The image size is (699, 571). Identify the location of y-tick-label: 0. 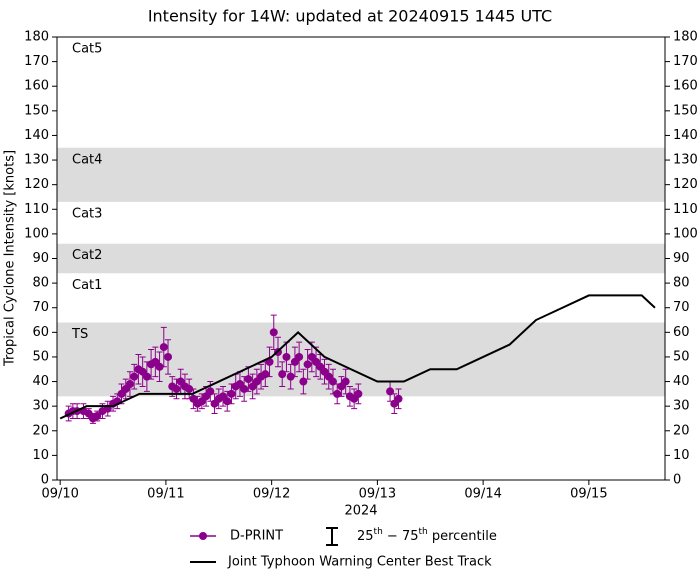
(45, 480).